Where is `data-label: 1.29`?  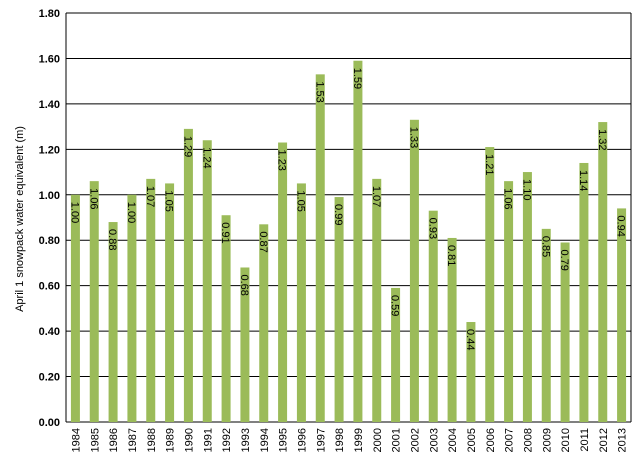 data-label: 1.29 is located at coordinates (187, 146).